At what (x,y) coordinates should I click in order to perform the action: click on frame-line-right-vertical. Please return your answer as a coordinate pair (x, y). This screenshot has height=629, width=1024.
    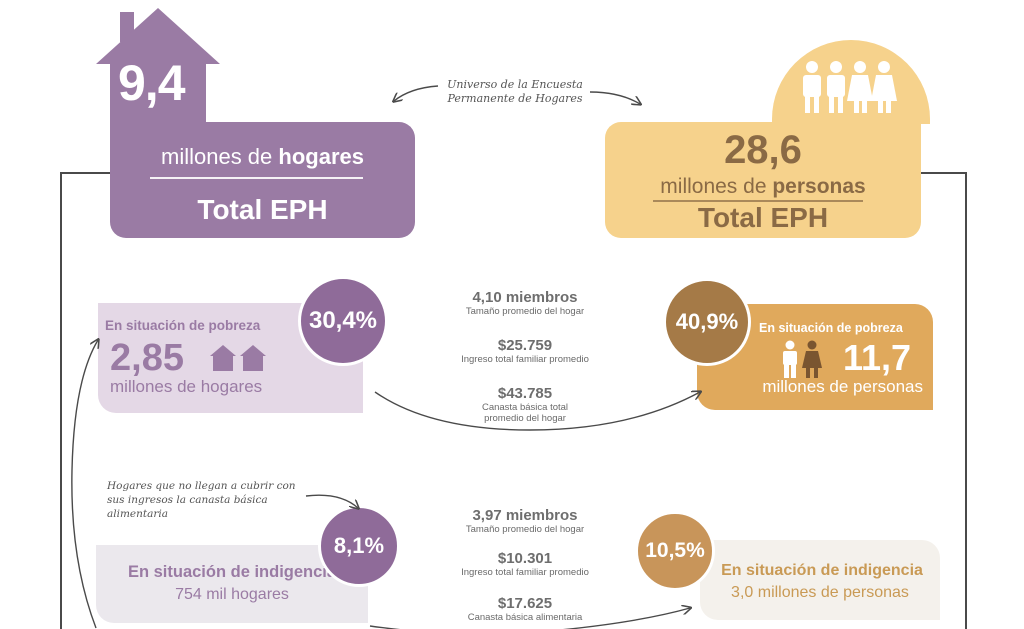
    Looking at the image, I should click on (966, 400).